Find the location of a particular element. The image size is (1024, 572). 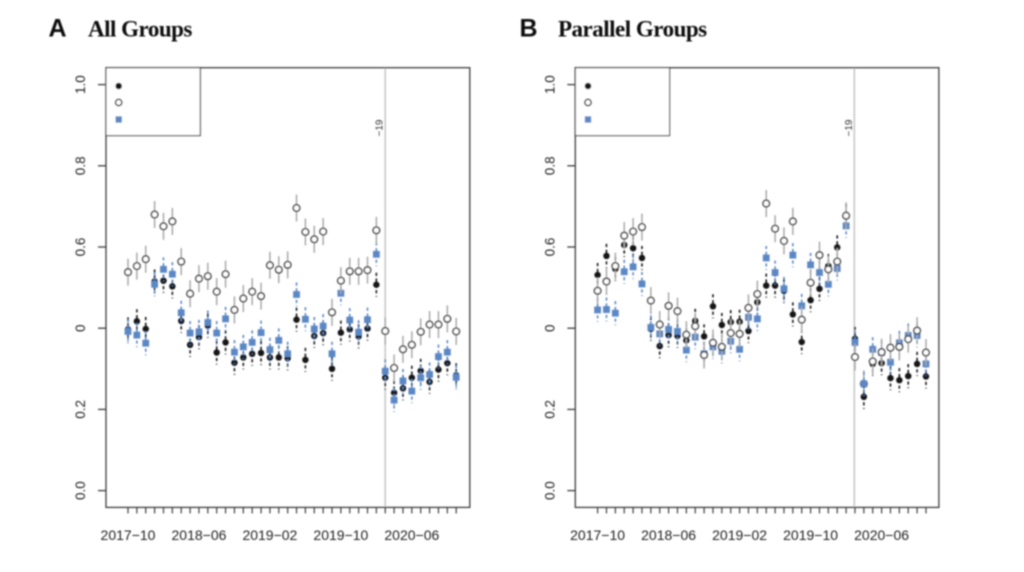

svg-text: Parallel Groups is located at coordinates (632, 29).